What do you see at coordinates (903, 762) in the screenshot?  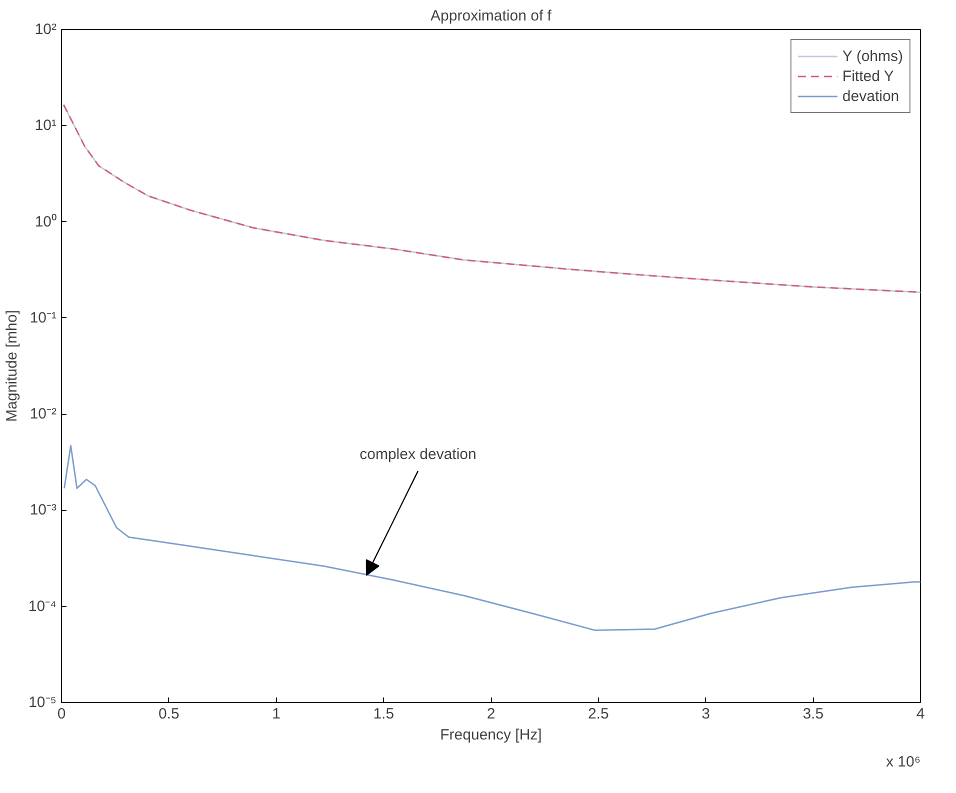 I see `text: x 10⁶` at bounding box center [903, 762].